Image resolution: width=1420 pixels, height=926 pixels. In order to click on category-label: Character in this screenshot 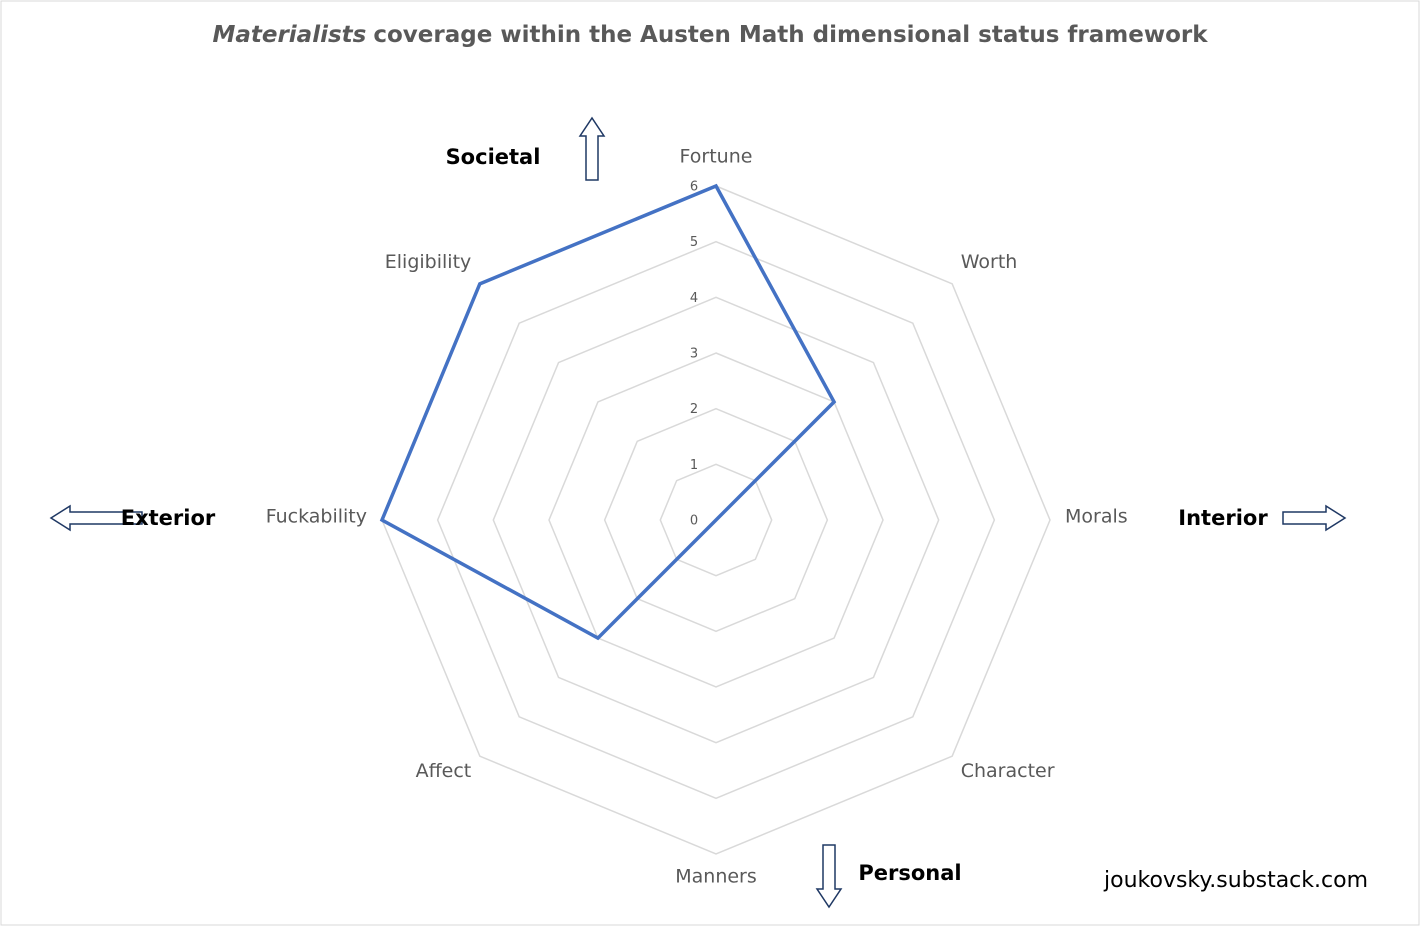, I will do `click(1008, 771)`.